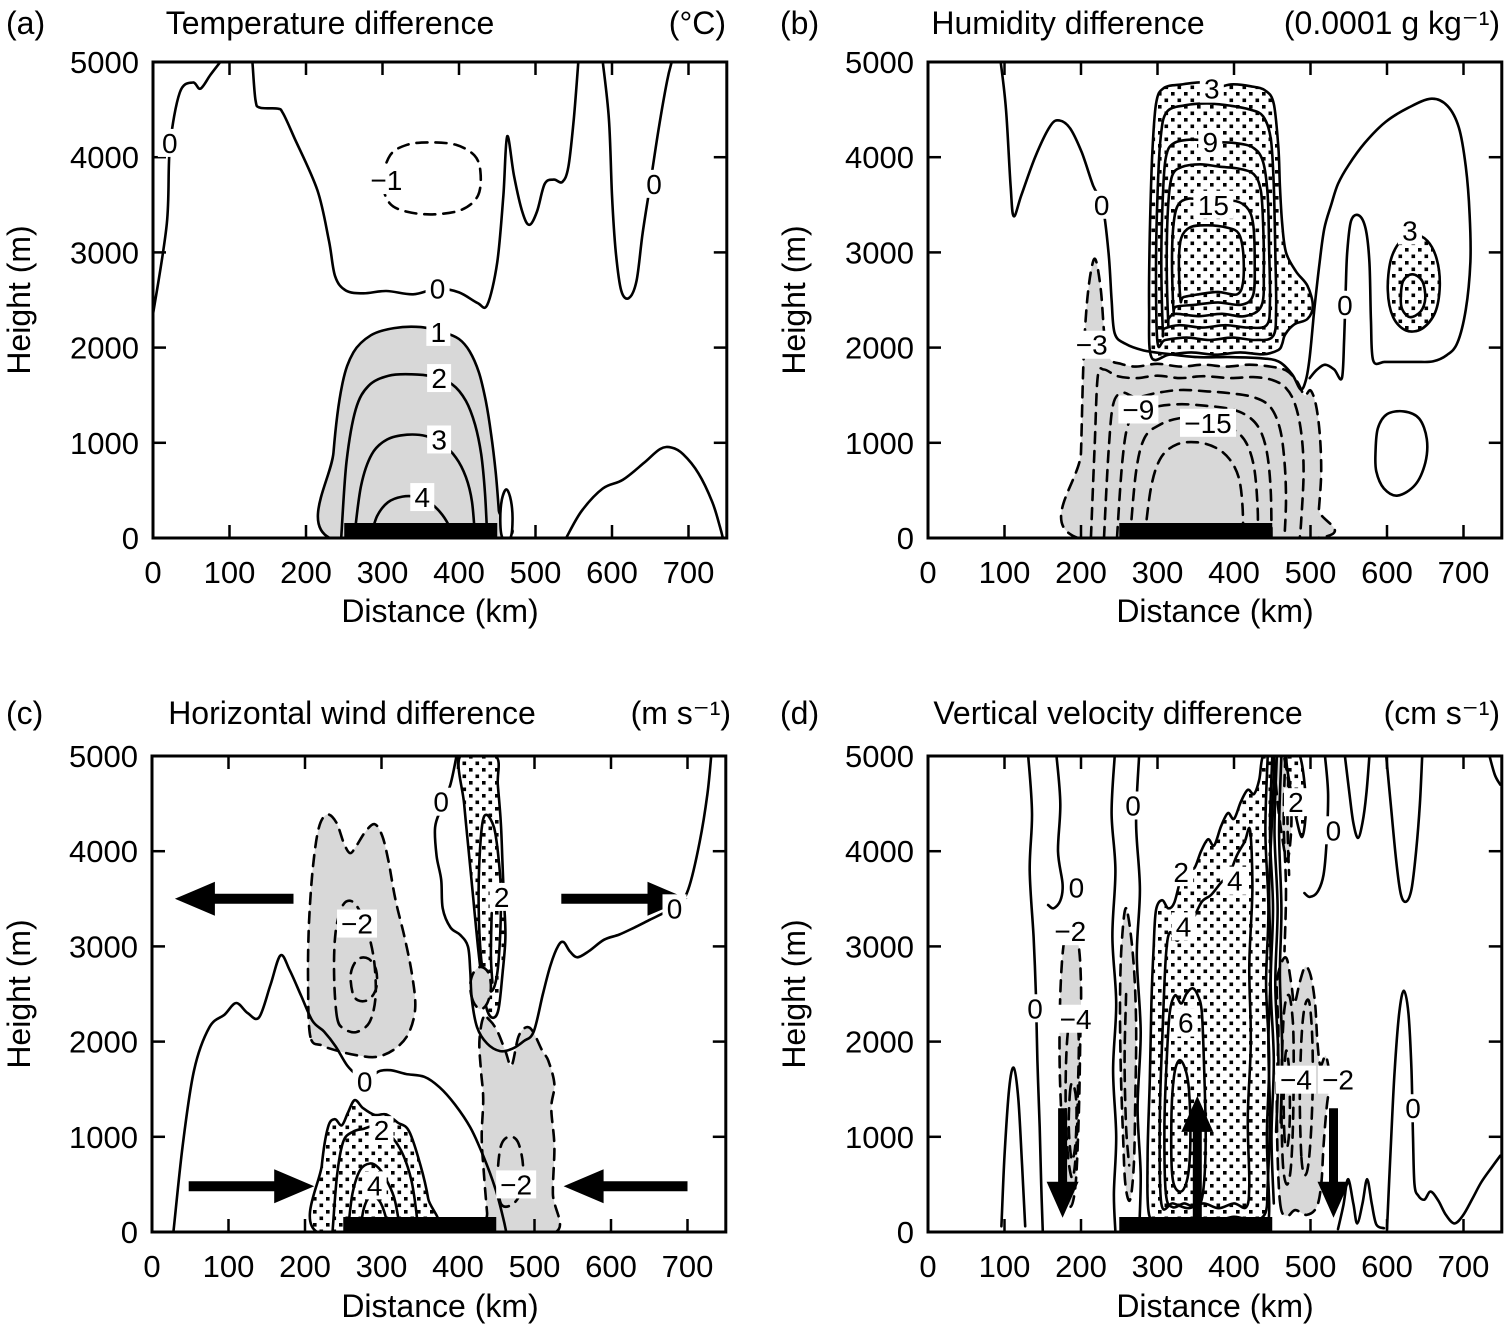 This screenshot has width=1504, height=1331. Describe the element at coordinates (103, 1042) in the screenshot. I see `y-tick-label: 2000` at that location.